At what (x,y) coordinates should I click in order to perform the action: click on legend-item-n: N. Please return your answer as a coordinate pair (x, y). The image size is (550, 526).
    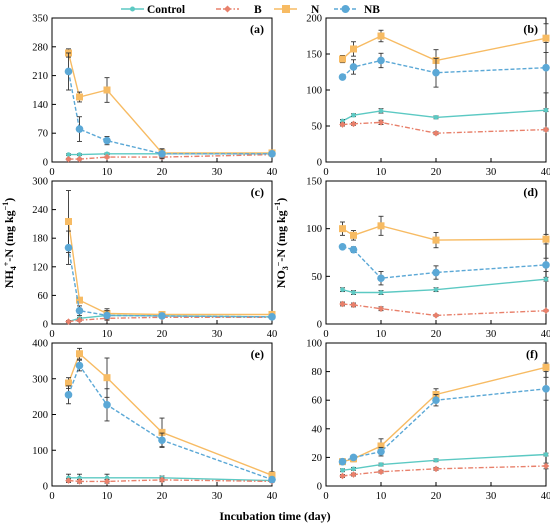
    Looking at the image, I should click on (297, 10).